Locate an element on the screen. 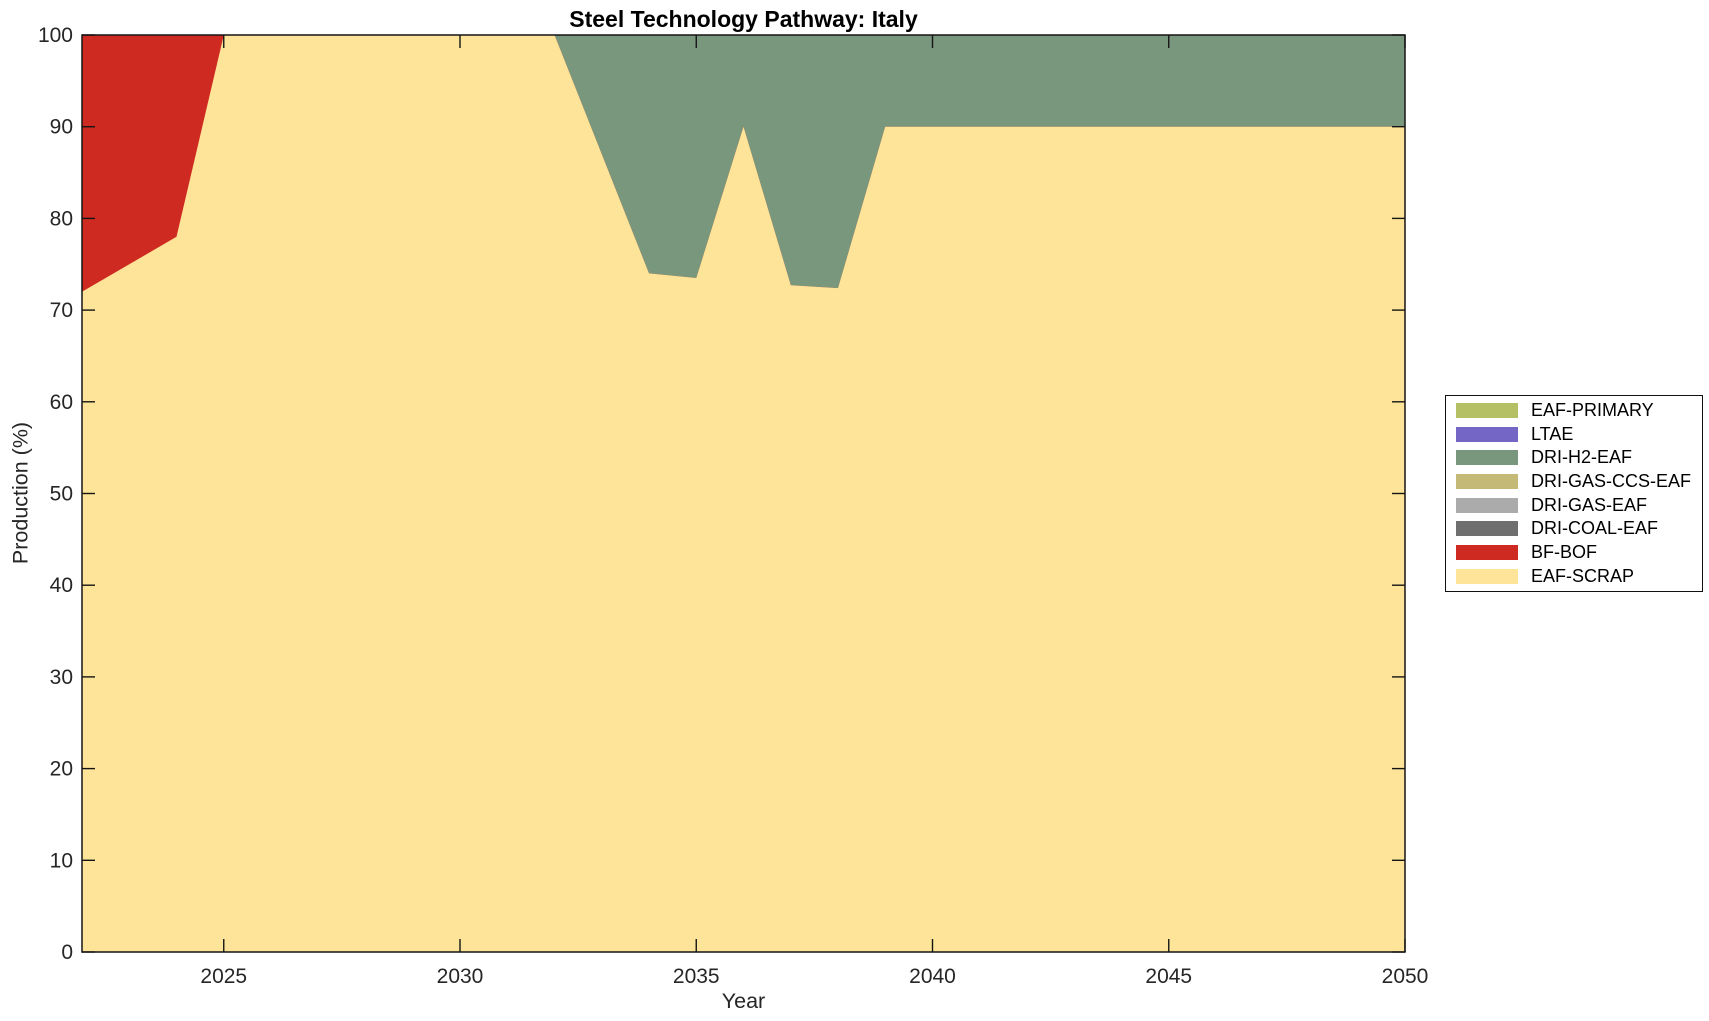  x-tick-label: 2030 is located at coordinates (460, 976).